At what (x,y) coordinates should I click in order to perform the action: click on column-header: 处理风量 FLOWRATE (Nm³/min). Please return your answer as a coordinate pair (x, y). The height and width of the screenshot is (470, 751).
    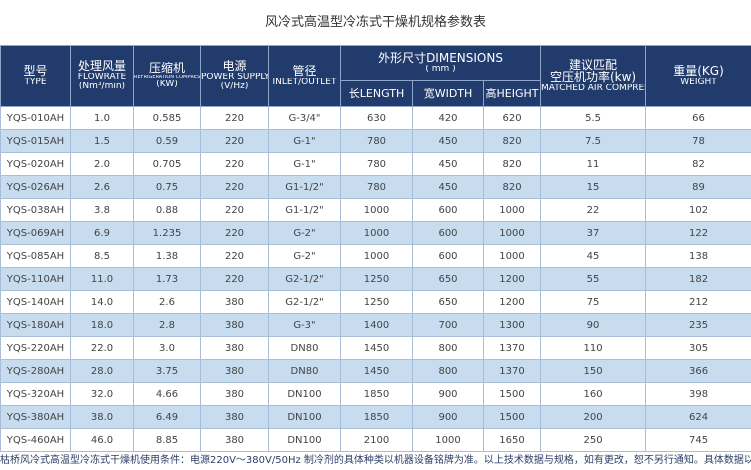
    Looking at the image, I should click on (102, 76).